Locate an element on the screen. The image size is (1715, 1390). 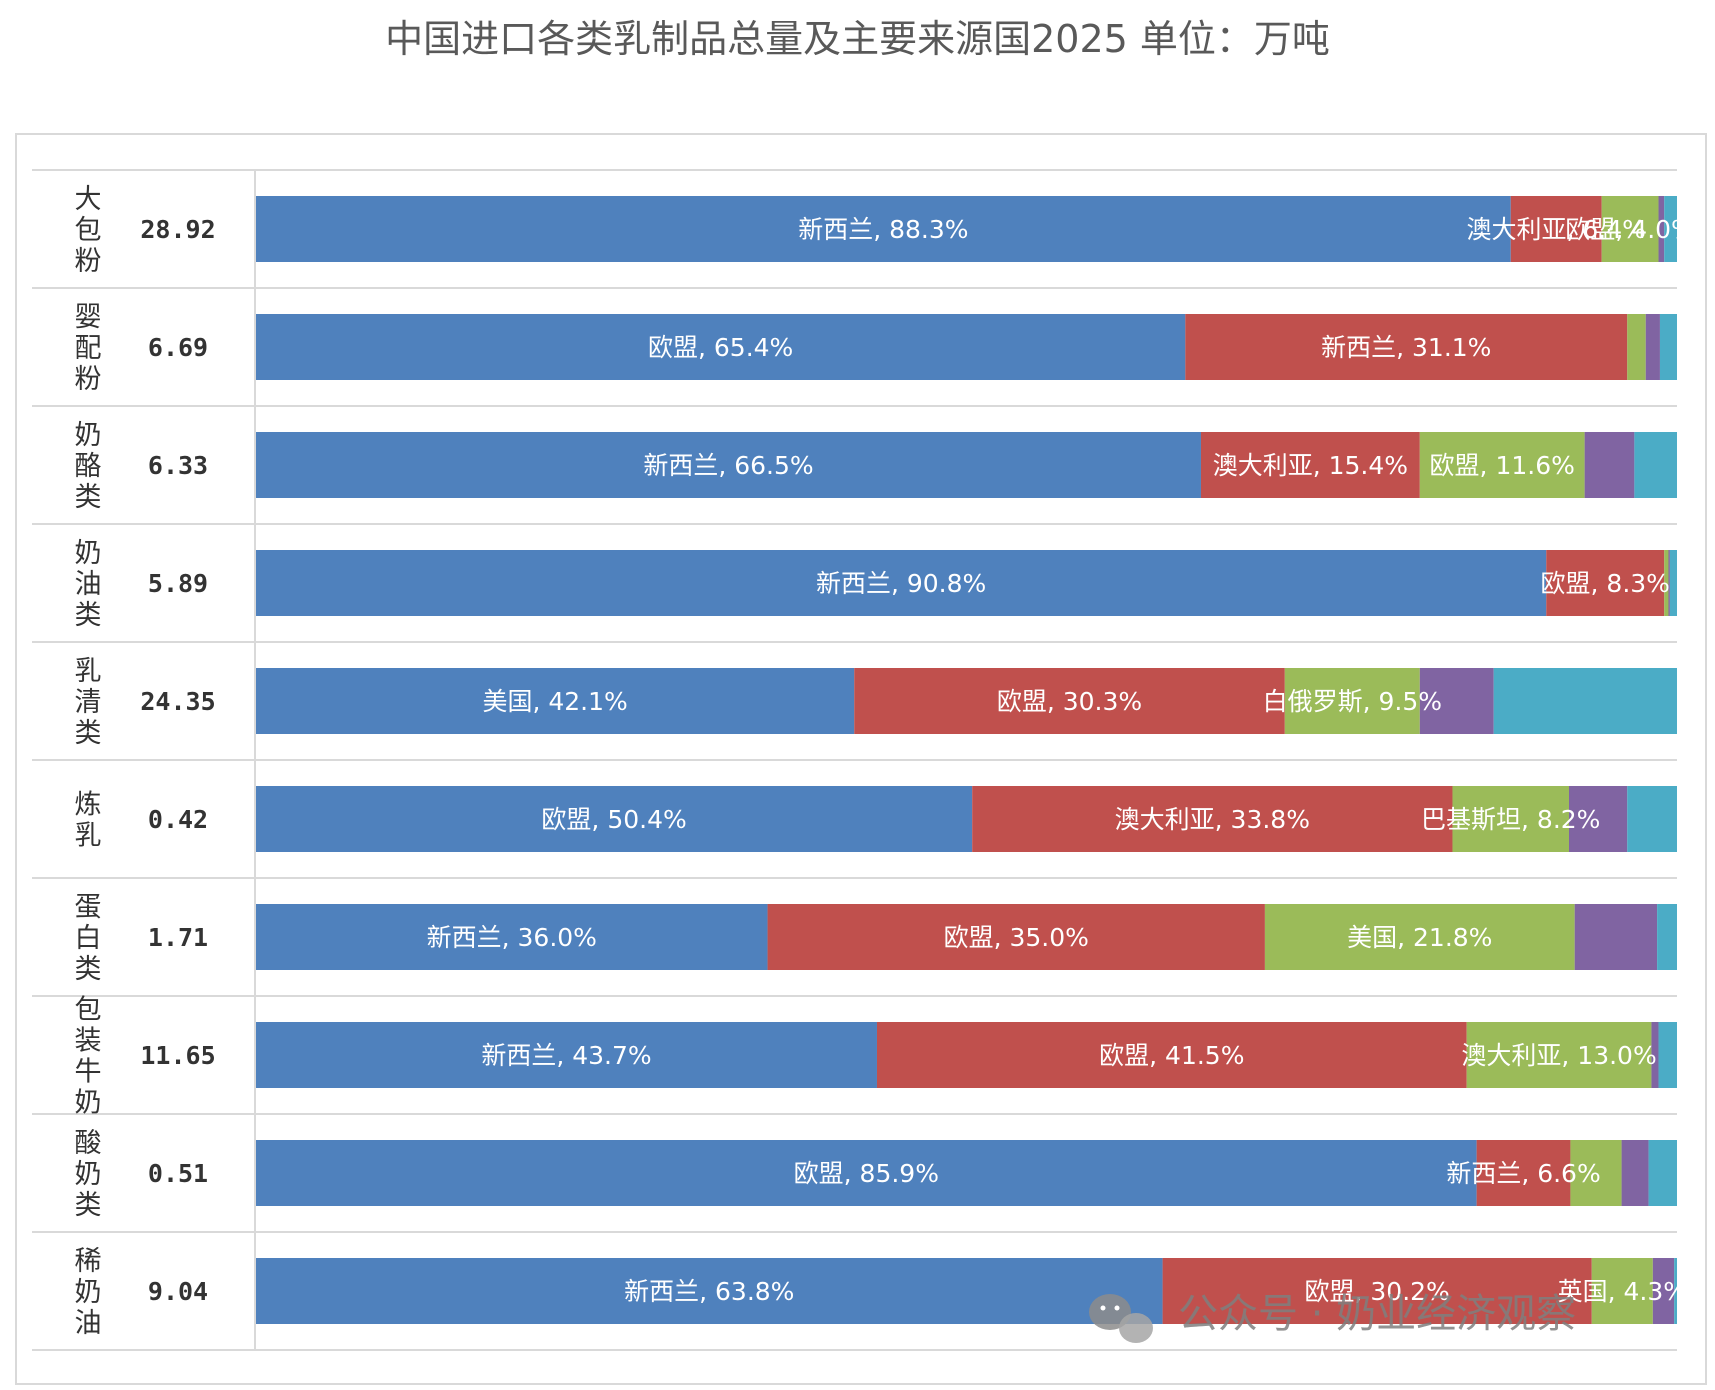
data-label: 欧盟, 4.0% is located at coordinates (1629, 229).